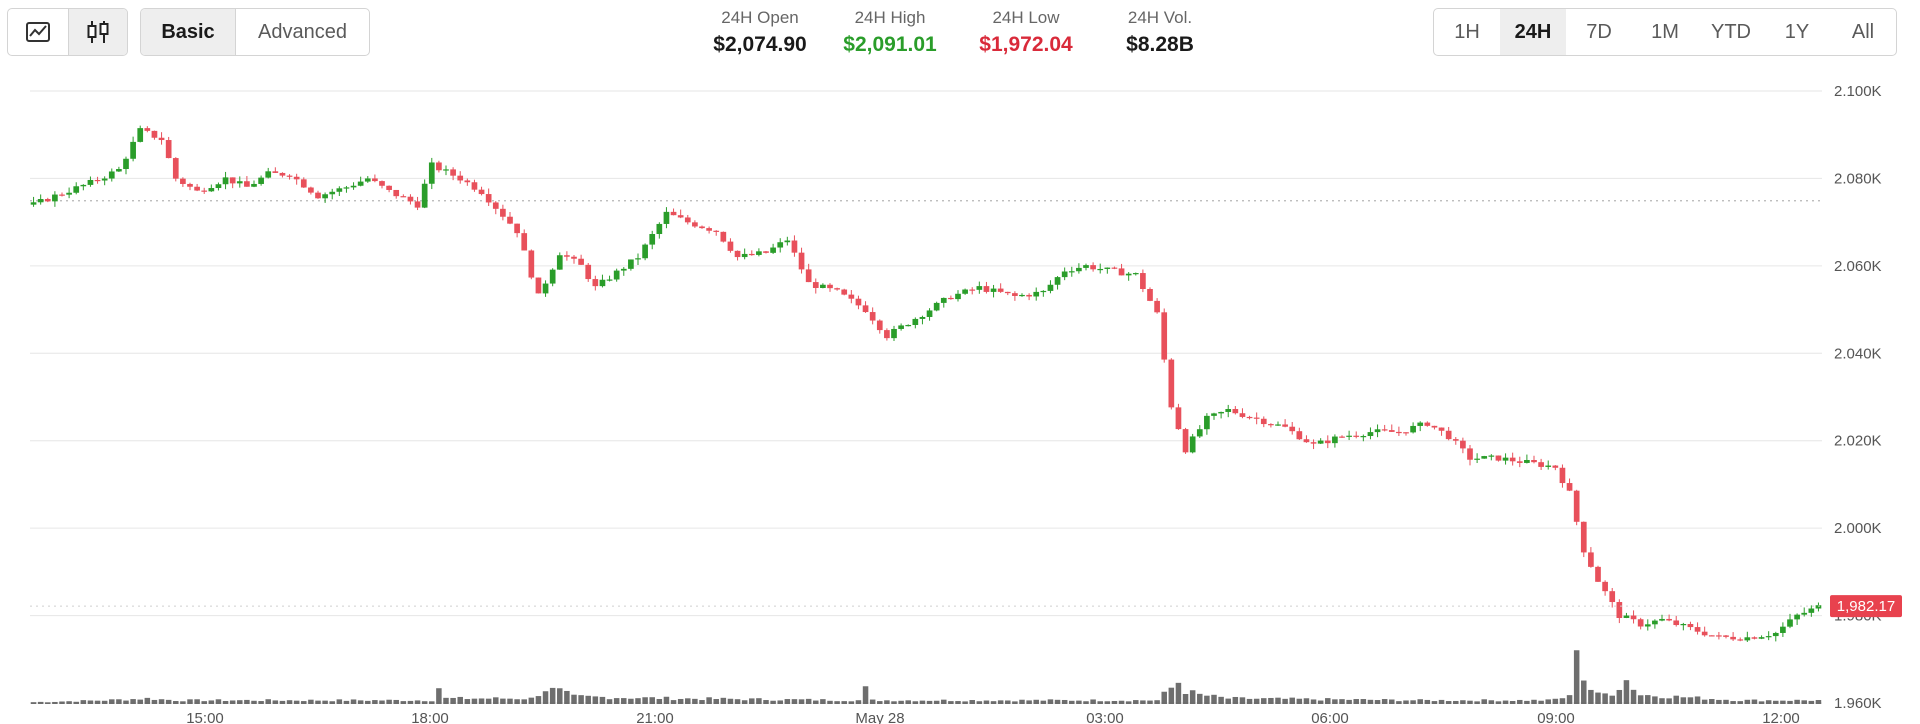 The image size is (1920, 724). Describe the element at coordinates (97, 32) in the screenshot. I see `candlestick-chart-button` at that location.